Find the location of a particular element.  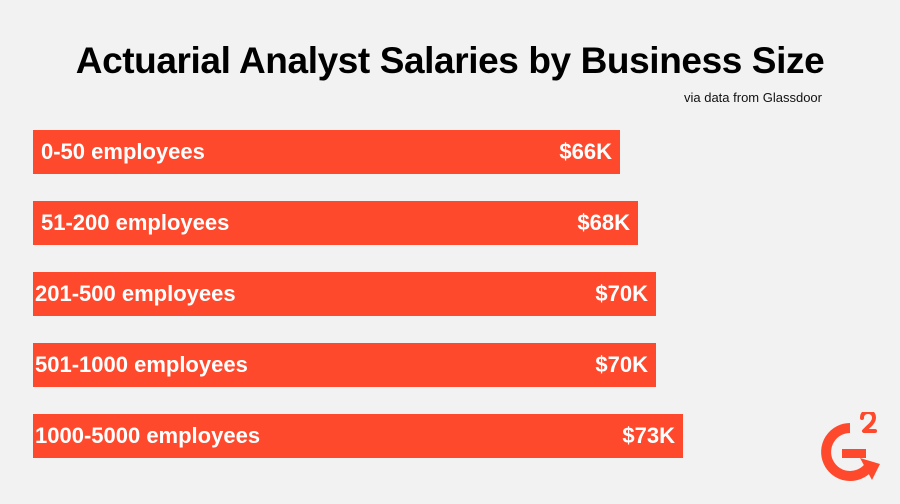

bar-category-label: 201-500 employees is located at coordinates (135, 293).